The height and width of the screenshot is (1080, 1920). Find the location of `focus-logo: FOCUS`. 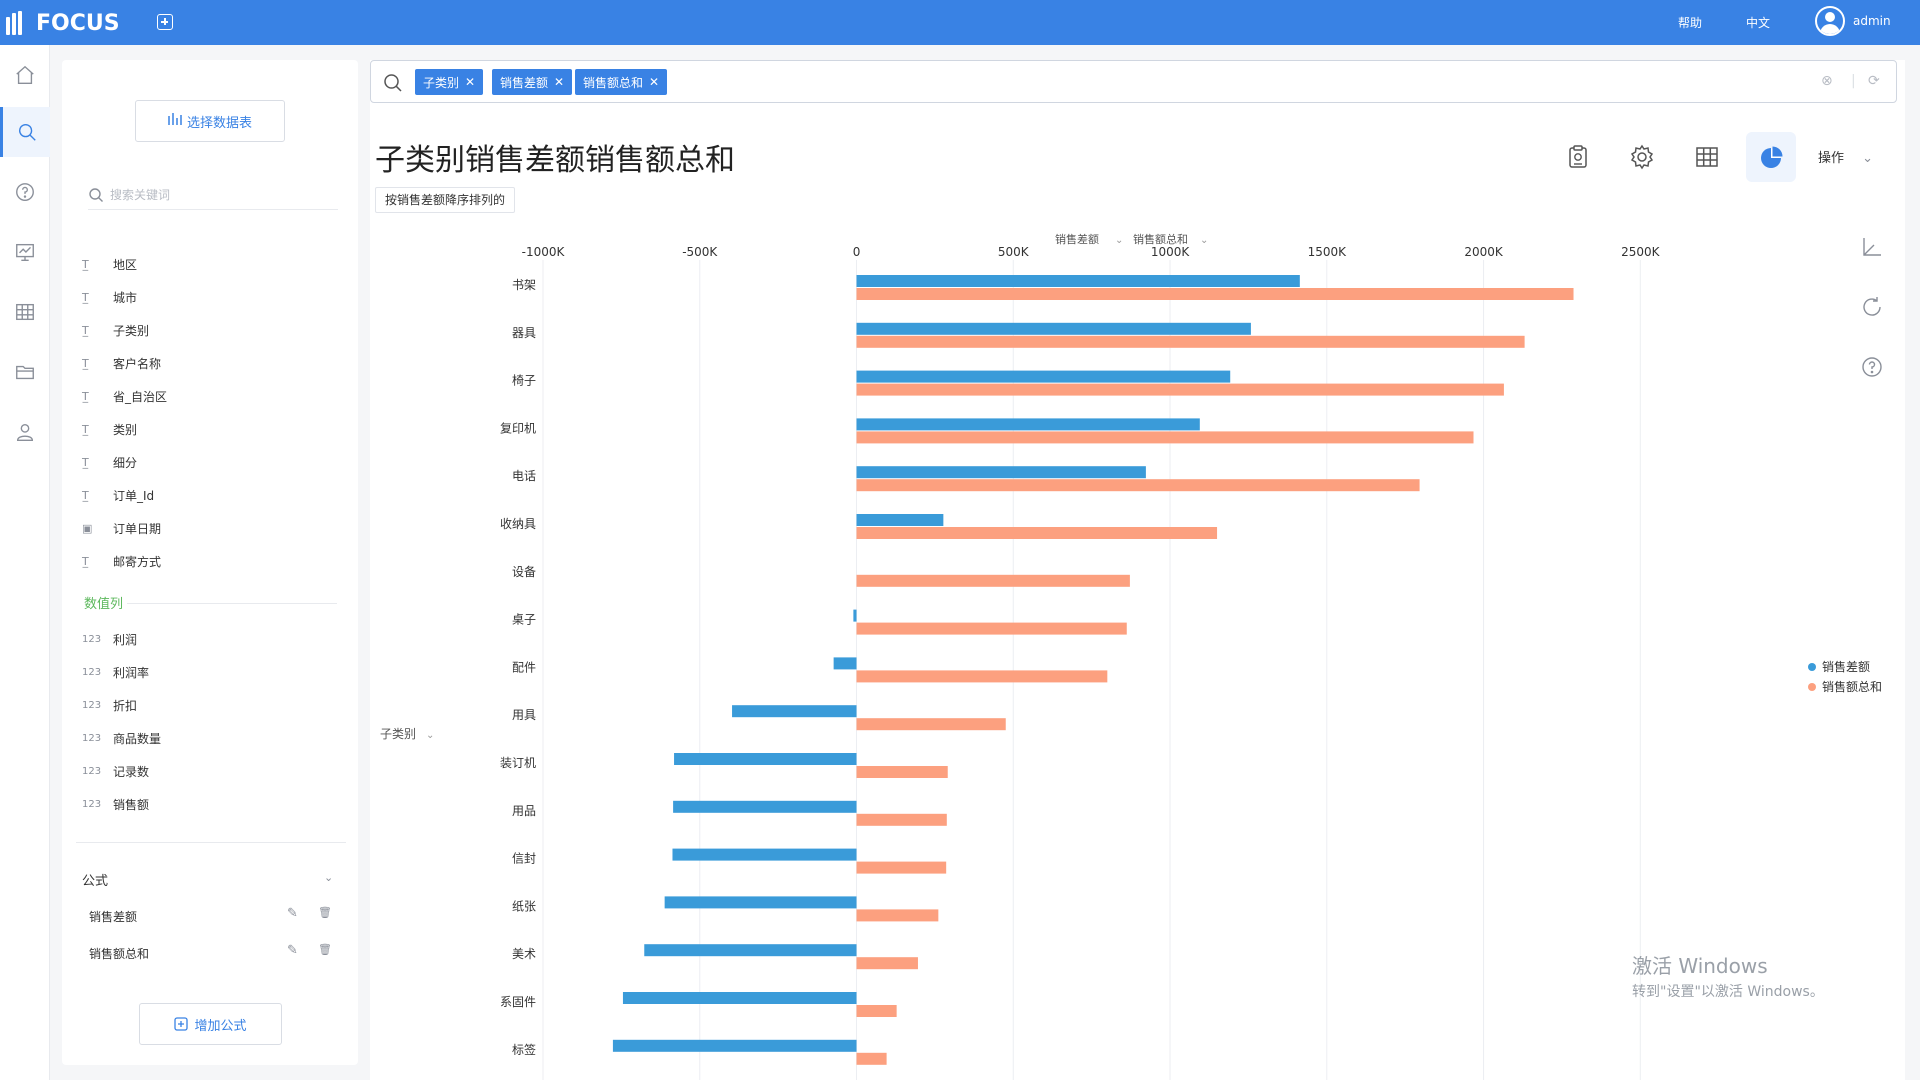

focus-logo: FOCUS is located at coordinates (63, 23).